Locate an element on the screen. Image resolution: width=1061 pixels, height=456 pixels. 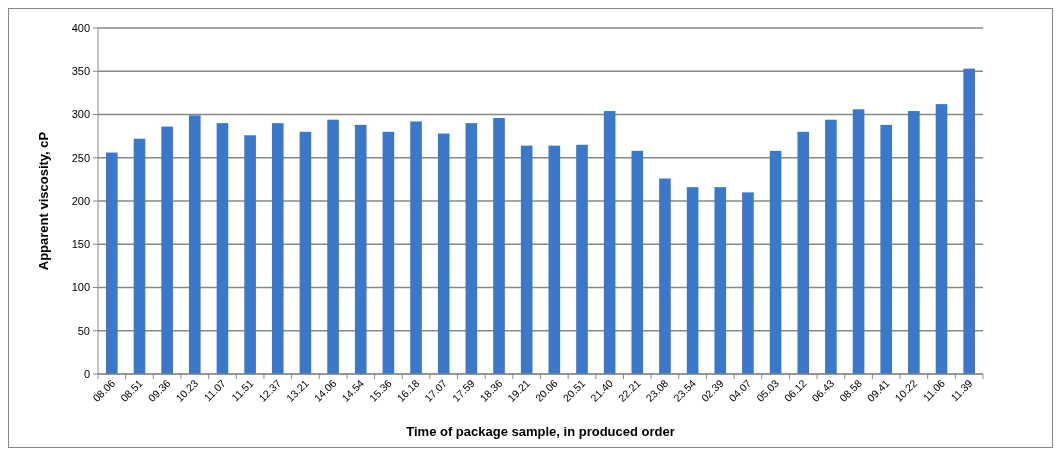
y-tick-label: 100 is located at coordinates (80, 287).